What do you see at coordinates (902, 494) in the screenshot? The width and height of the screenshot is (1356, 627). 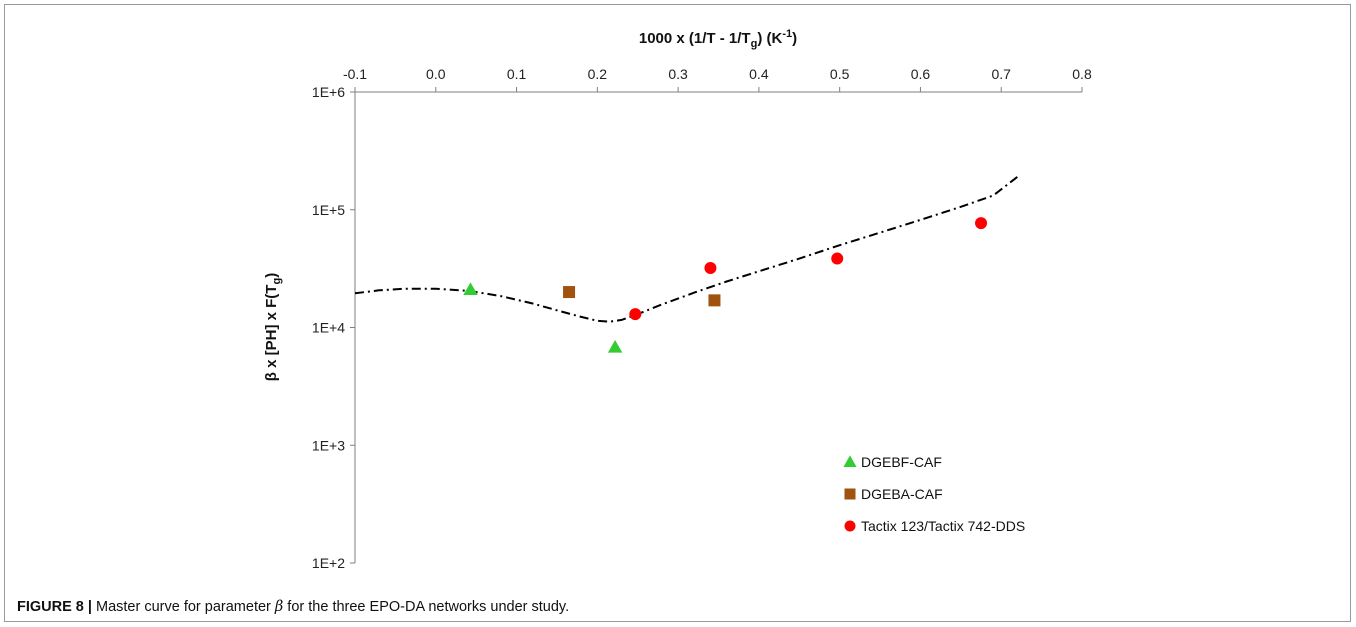 I see `legend-label: DGEBA-CAF` at bounding box center [902, 494].